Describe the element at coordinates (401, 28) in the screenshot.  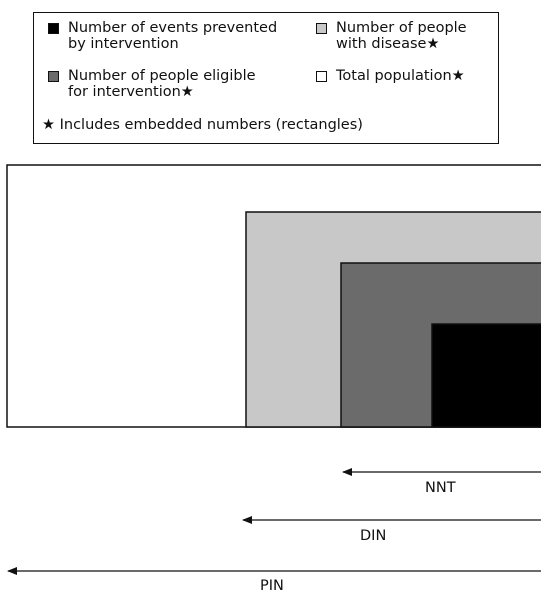
I see `legend-label-line: Number of people` at that location.